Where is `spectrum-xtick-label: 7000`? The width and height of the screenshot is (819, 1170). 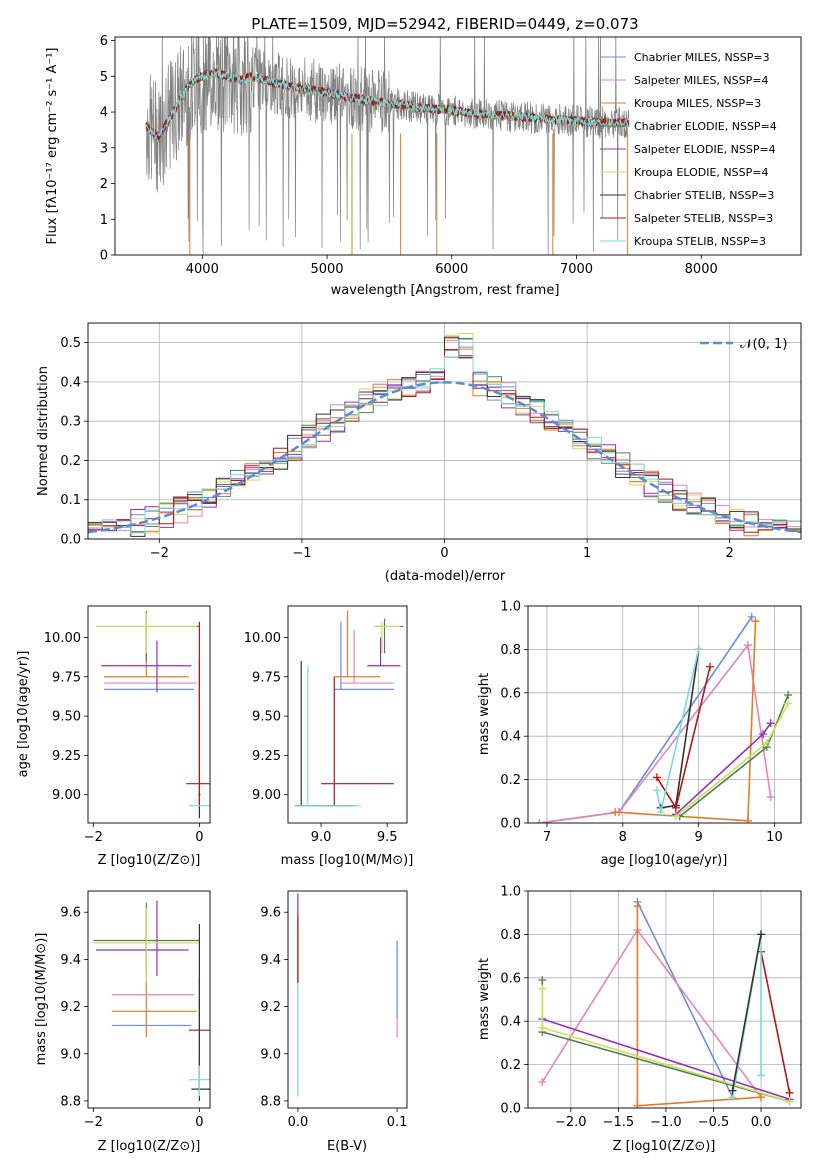
spectrum-xtick-label: 7000 is located at coordinates (576, 269).